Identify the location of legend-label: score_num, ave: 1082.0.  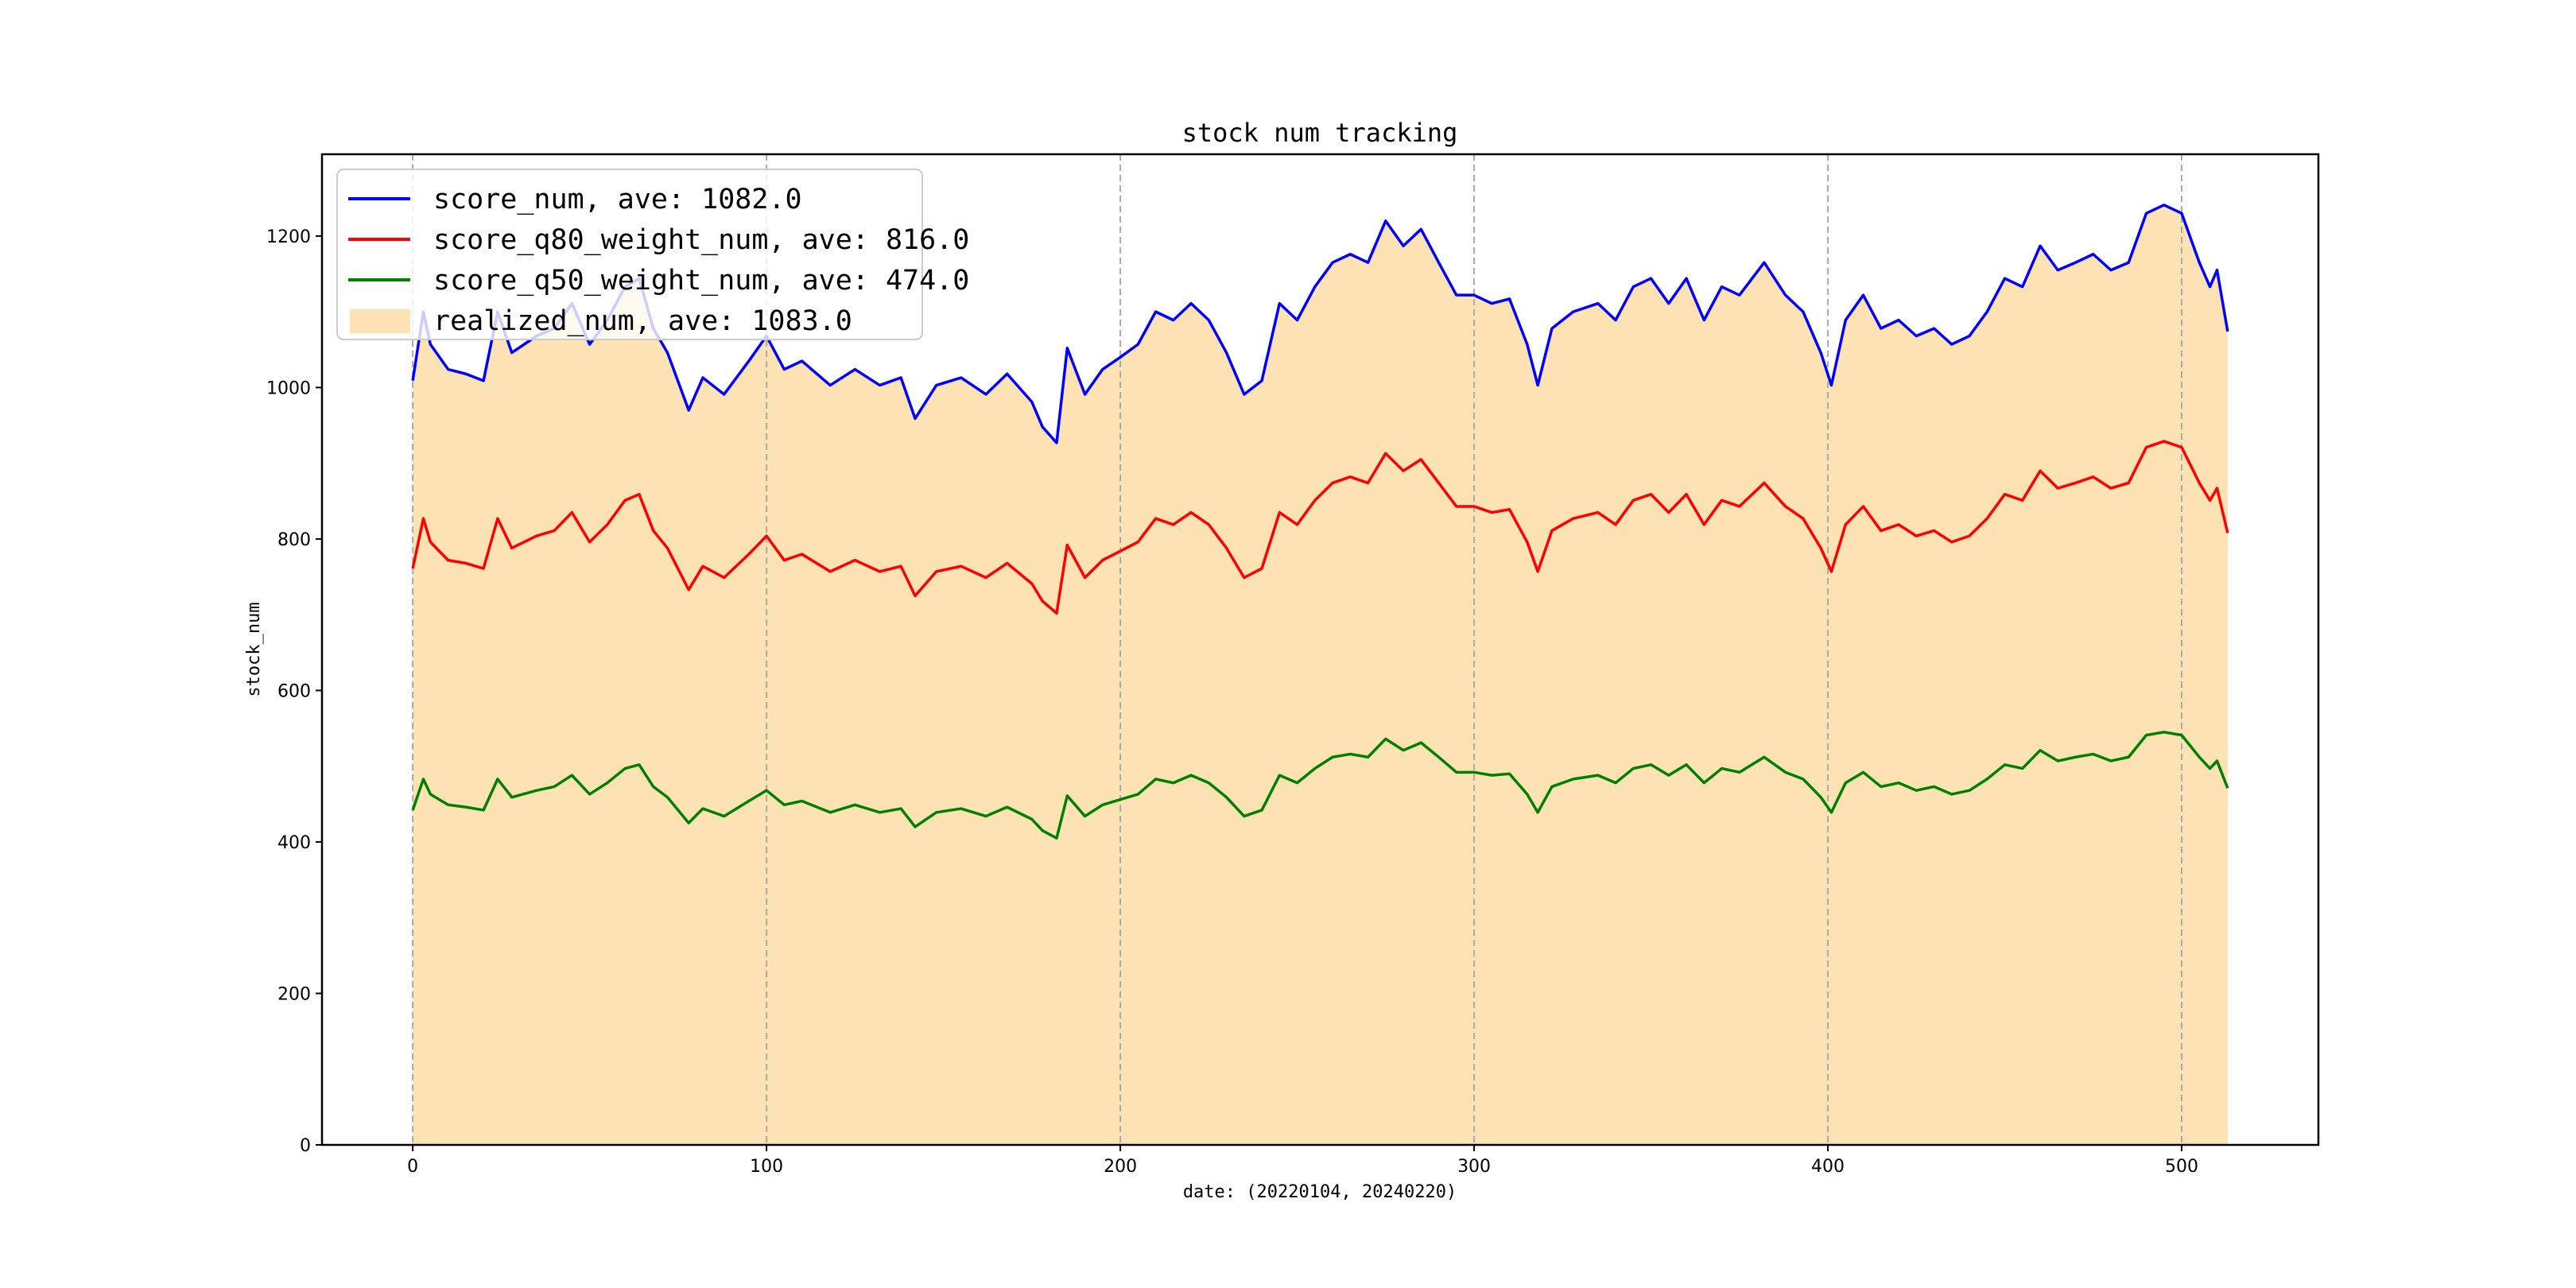
(618, 200).